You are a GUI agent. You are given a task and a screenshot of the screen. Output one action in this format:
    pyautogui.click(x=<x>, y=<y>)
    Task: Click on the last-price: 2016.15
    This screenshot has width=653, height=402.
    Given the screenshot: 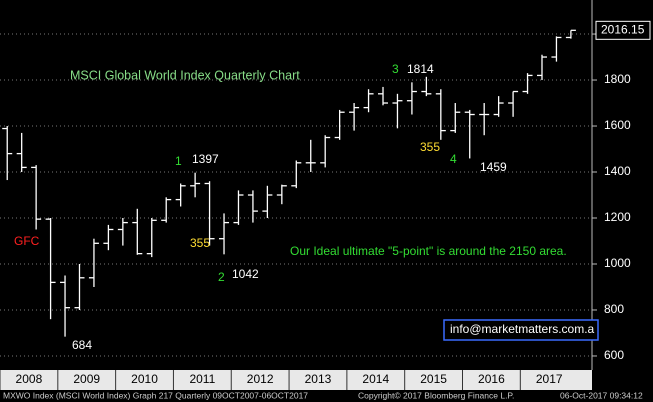 What is the action you would take?
    pyautogui.click(x=623, y=29)
    